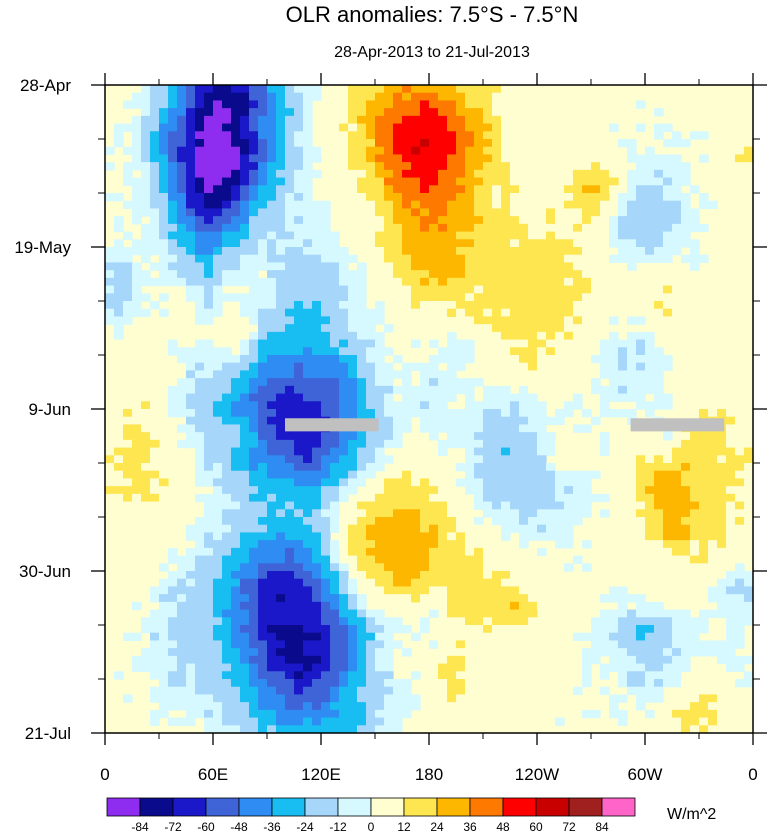 This screenshot has width=772, height=834. Describe the element at coordinates (45, 571) in the screenshot. I see `y-tick-label: 30-Jun` at that location.